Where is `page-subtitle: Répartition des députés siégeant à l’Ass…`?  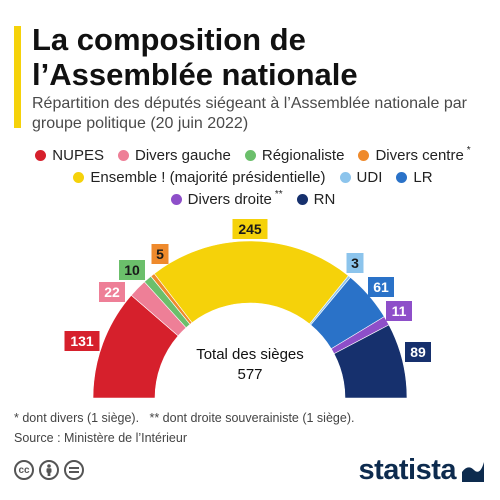 page-subtitle: Répartition des députés siégeant à l’Ass… is located at coordinates (249, 113).